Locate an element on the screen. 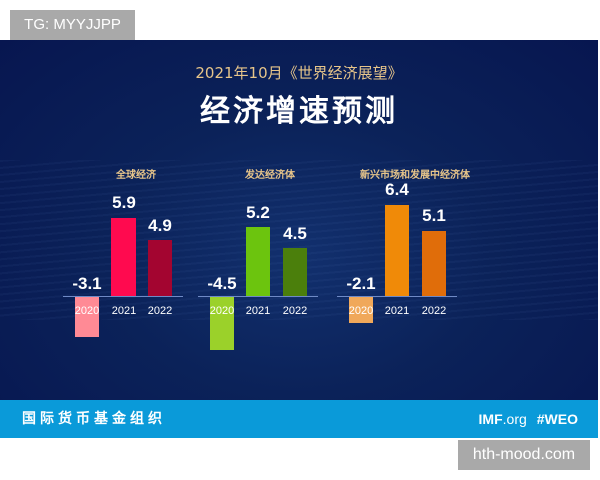  year-advanced-2020: 2020 is located at coordinates (222, 311).